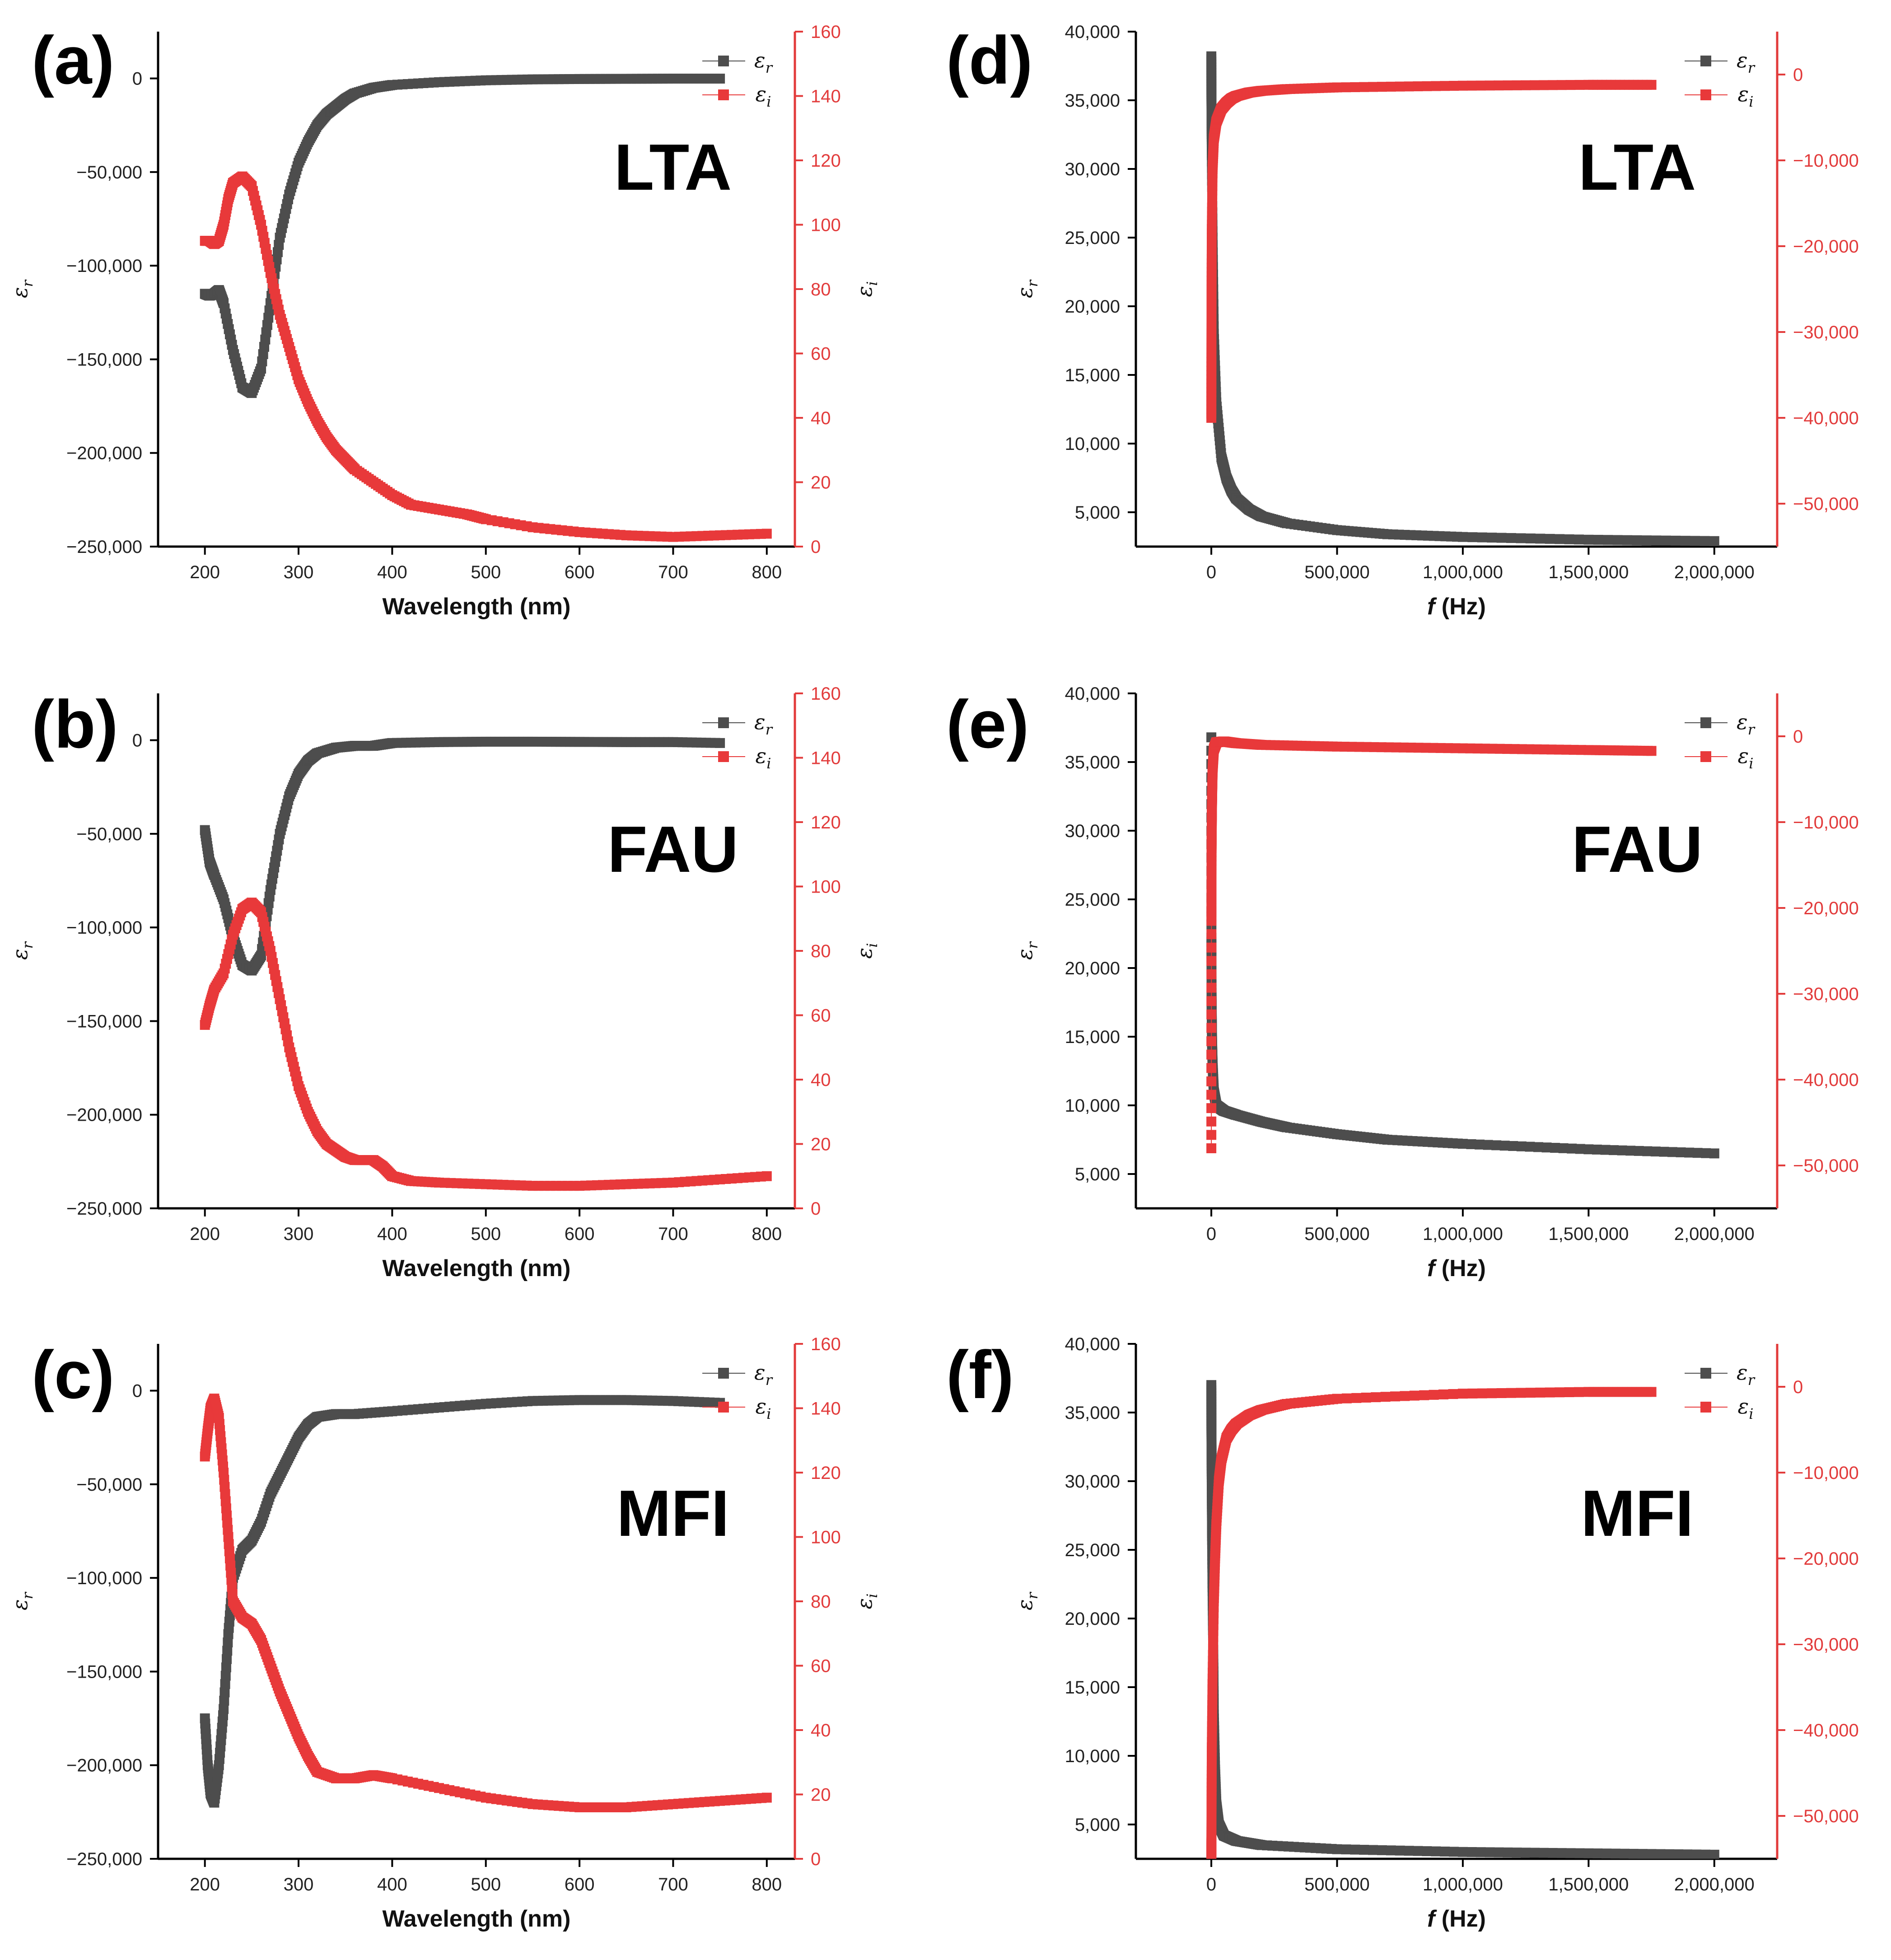 The image size is (1891, 1960). What do you see at coordinates (1637, 849) in the screenshot?
I see `material-label: FAU` at bounding box center [1637, 849].